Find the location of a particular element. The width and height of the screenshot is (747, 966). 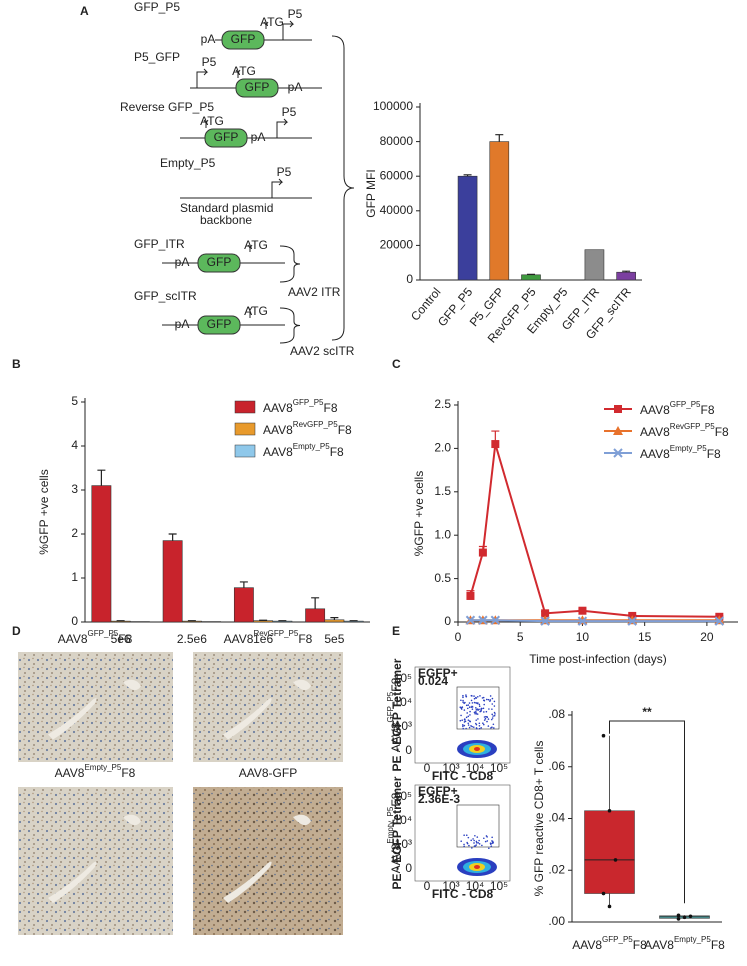

legend-label: AAV8RevGFP_P5F8 is located at coordinates (307, 428).